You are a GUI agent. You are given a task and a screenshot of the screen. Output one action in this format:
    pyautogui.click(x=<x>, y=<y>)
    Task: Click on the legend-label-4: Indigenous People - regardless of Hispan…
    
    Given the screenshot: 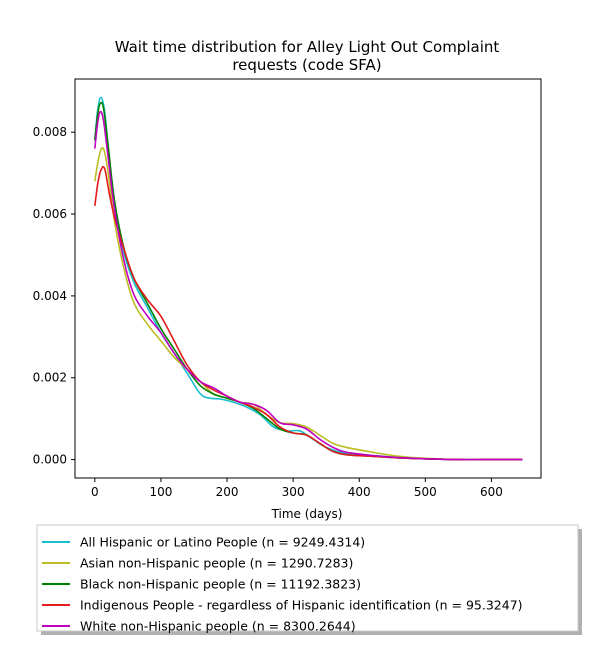 What is the action you would take?
    pyautogui.click(x=301, y=605)
    